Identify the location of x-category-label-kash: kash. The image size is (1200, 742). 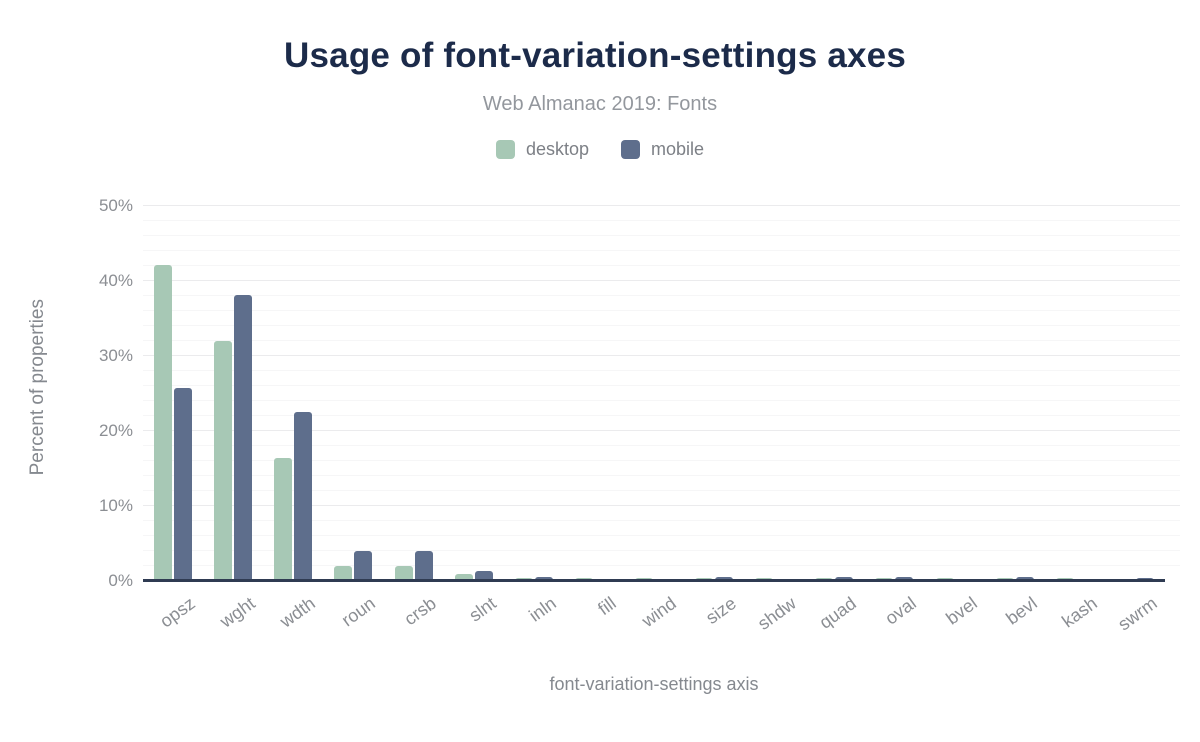
(1079, 612).